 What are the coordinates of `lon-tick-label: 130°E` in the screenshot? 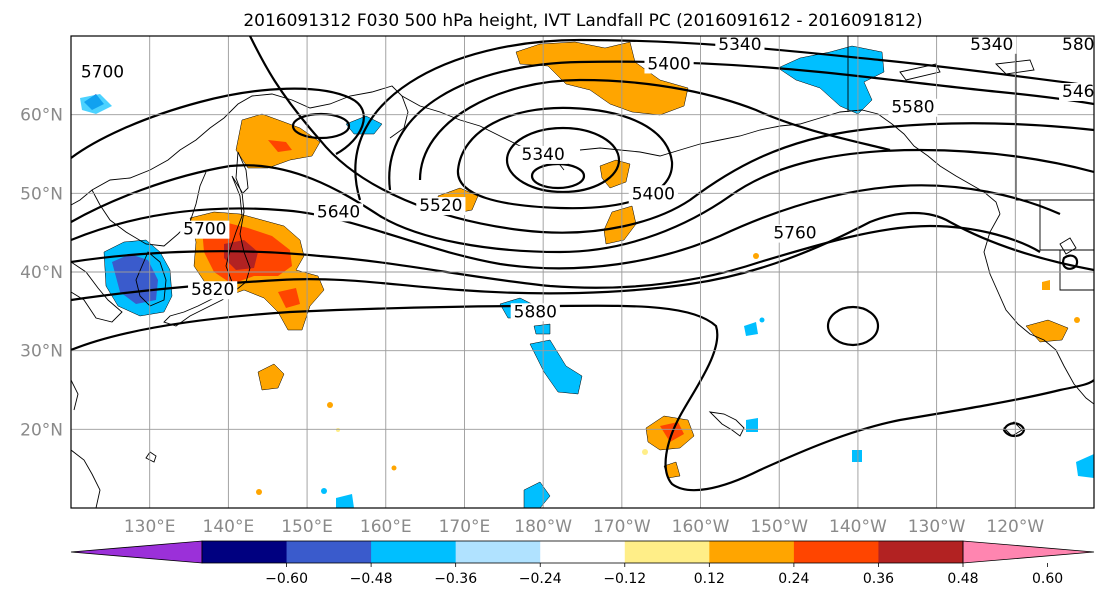 It's located at (150, 527).